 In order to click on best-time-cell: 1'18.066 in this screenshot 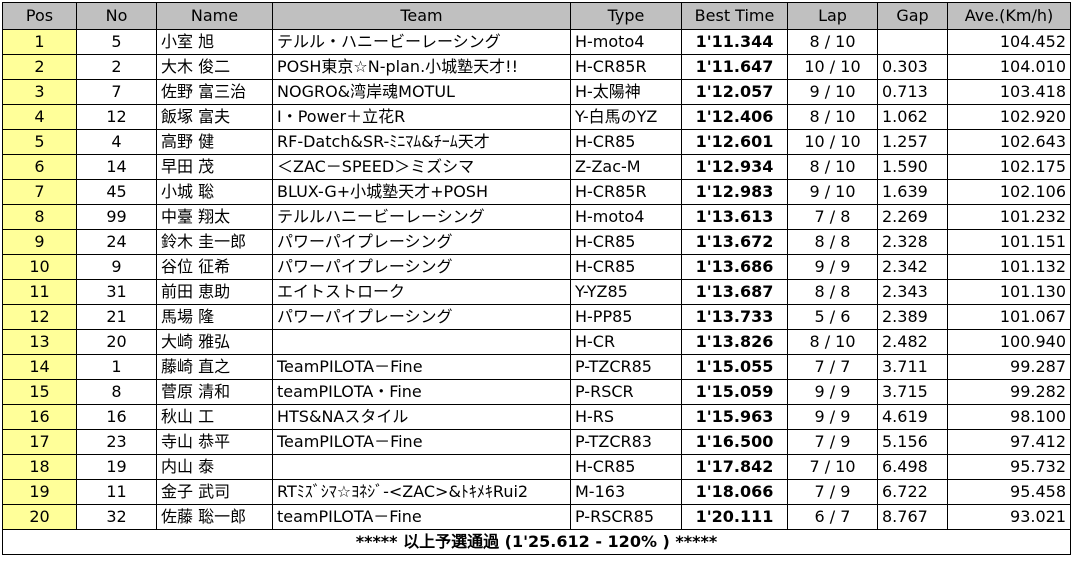, I will do `click(734, 492)`.